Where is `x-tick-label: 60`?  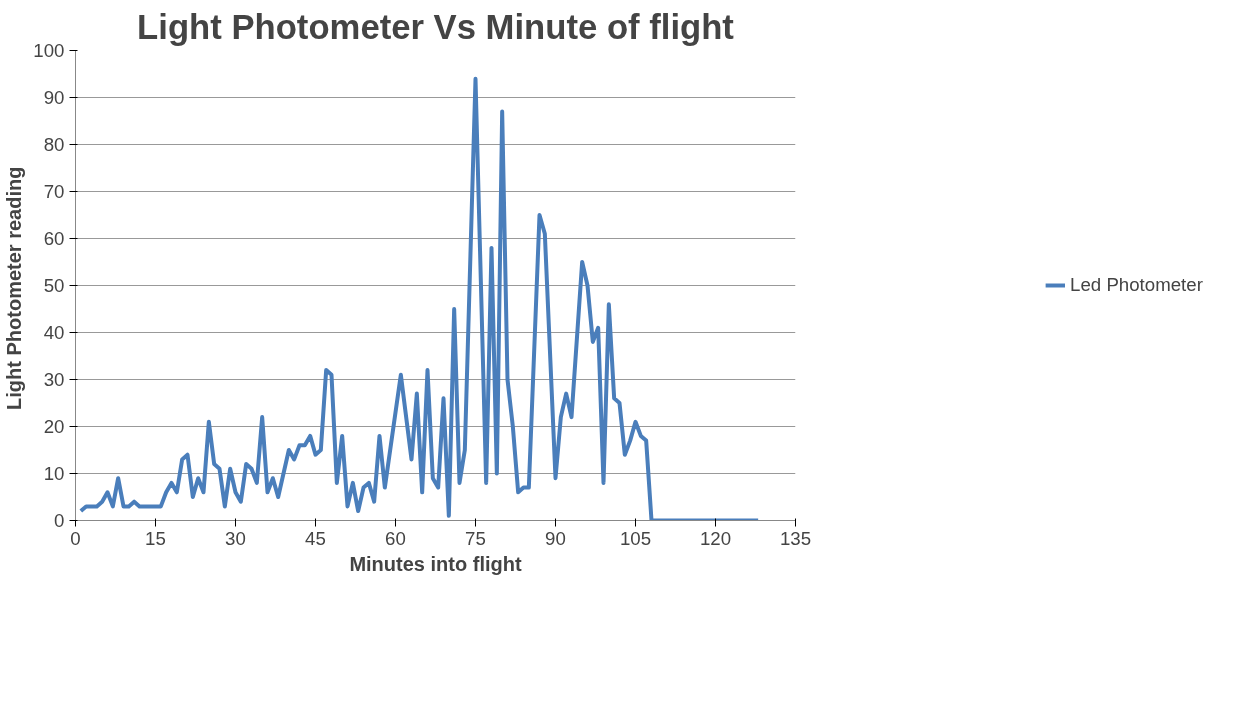
x-tick-label: 60 is located at coordinates (395, 538).